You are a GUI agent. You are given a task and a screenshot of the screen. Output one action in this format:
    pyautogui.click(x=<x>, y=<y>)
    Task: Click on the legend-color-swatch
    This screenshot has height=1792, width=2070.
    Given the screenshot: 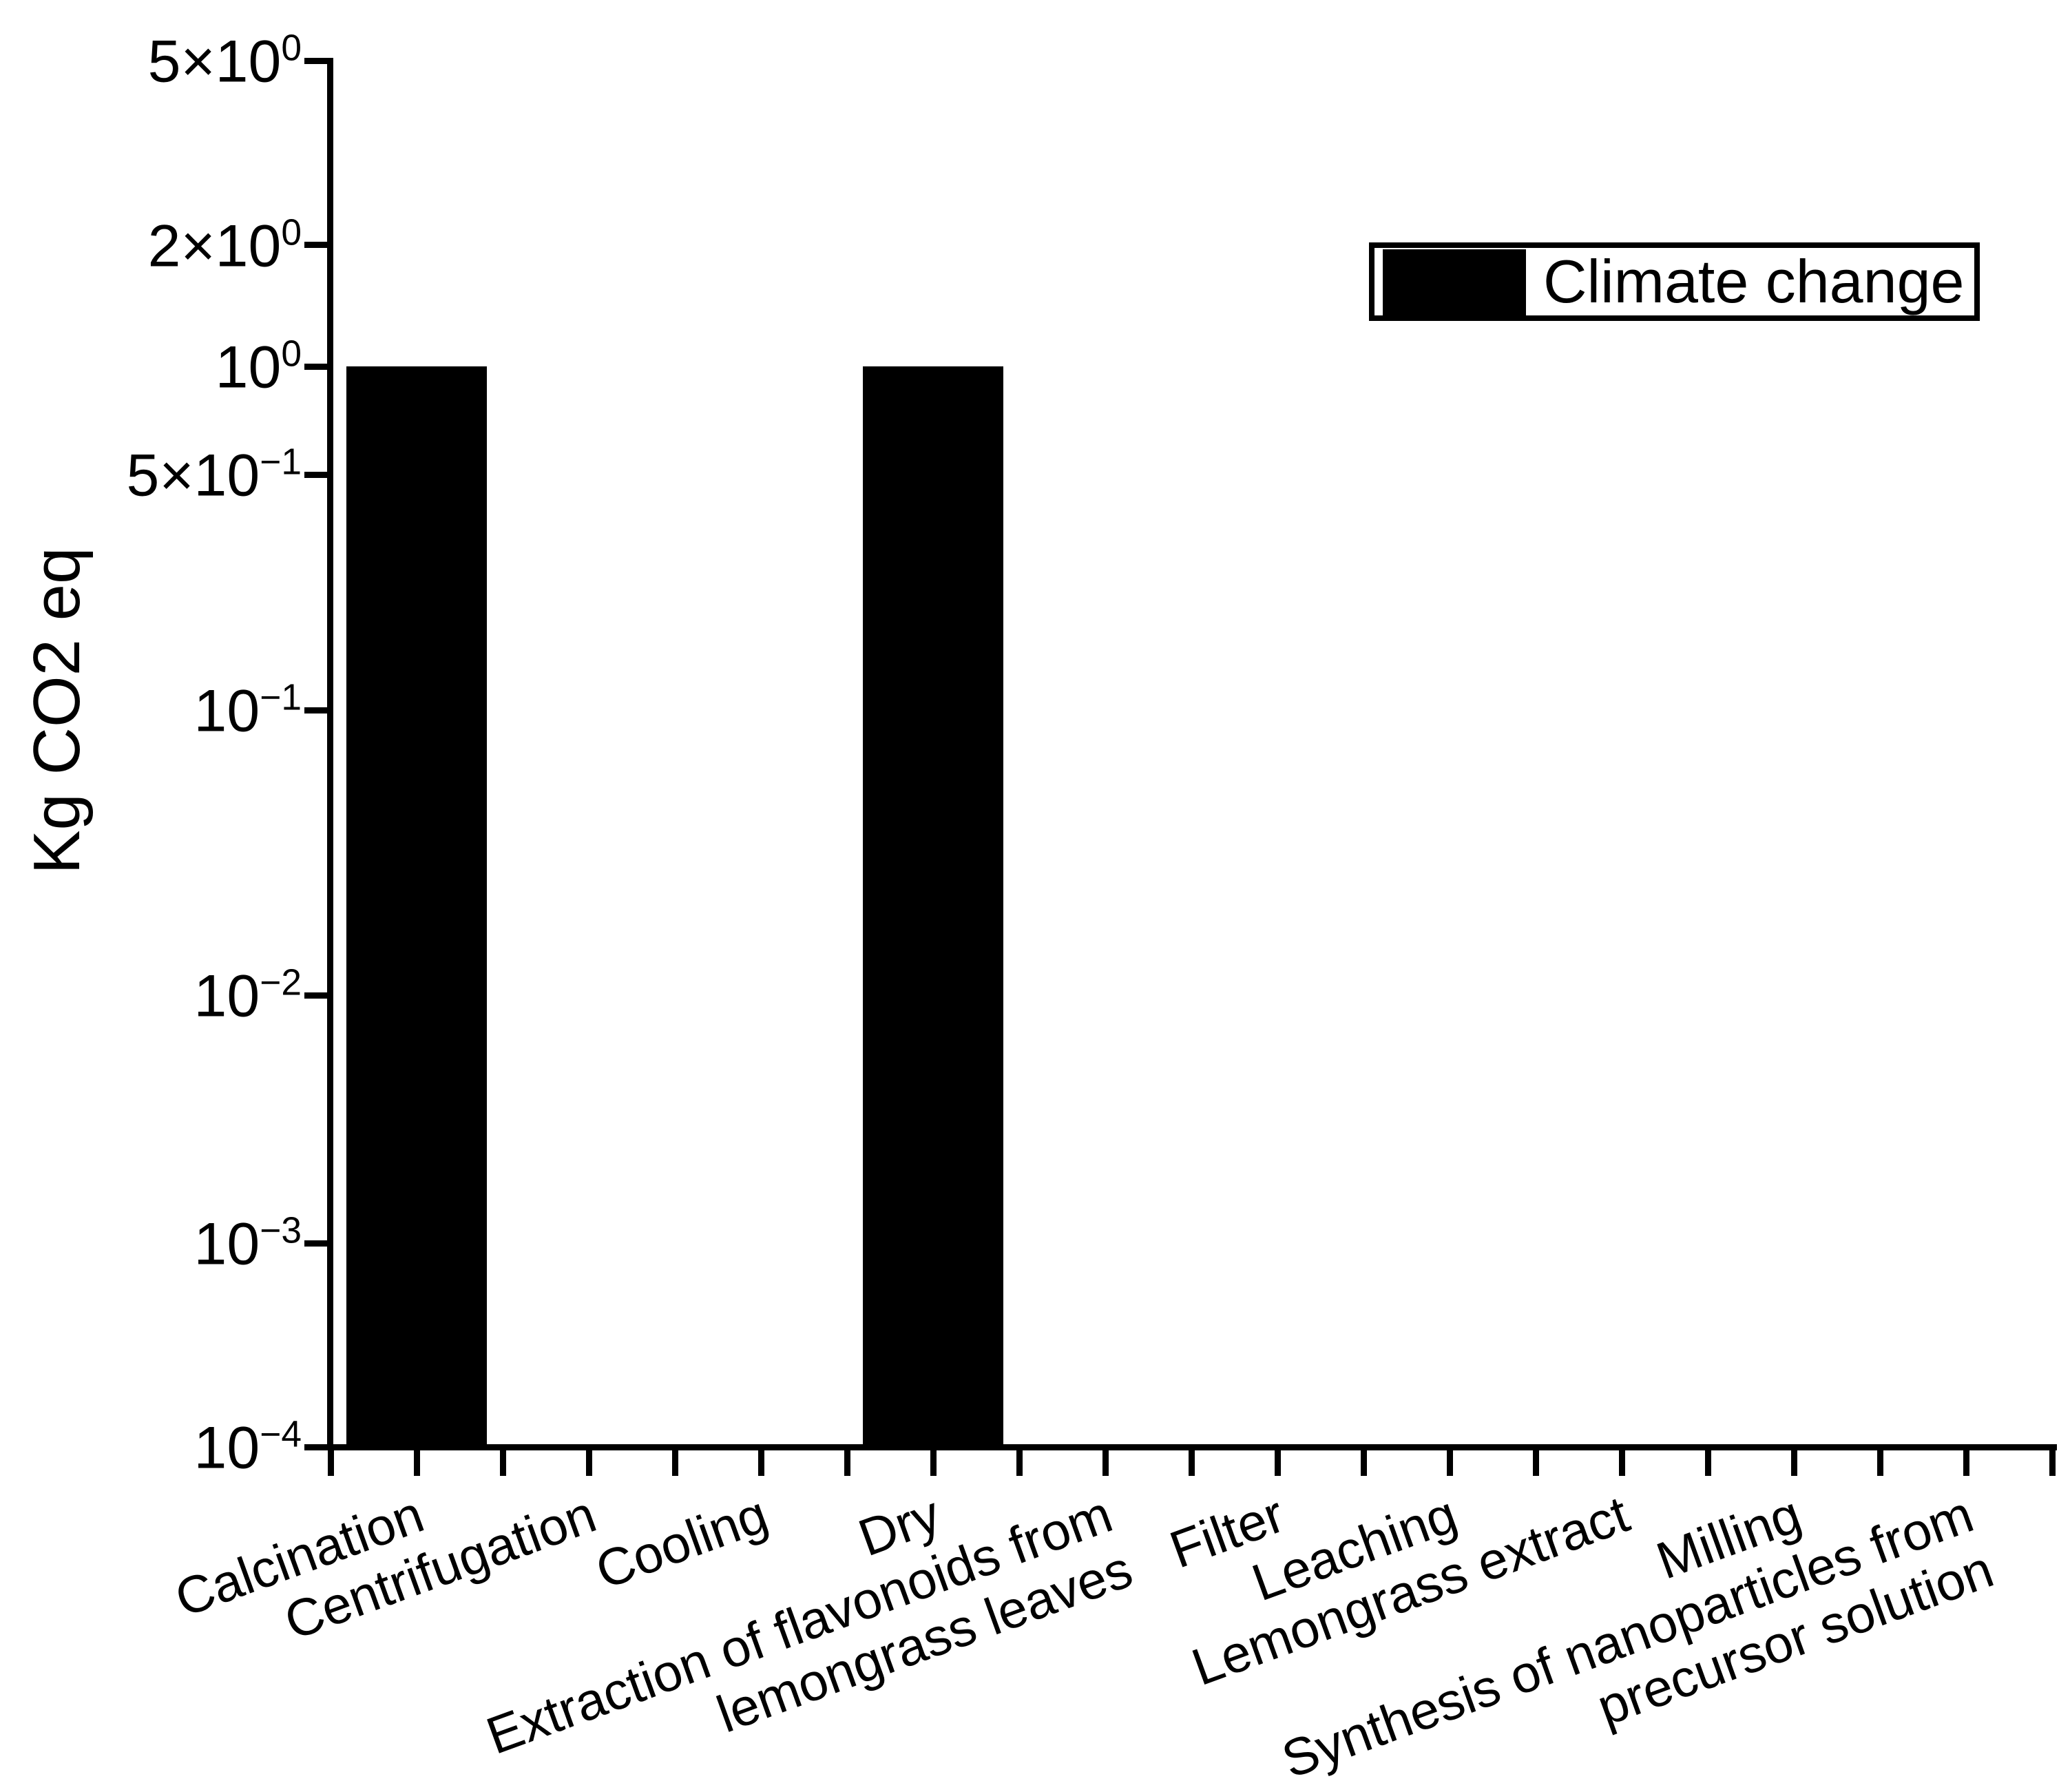 What is the action you would take?
    pyautogui.click(x=1455, y=283)
    